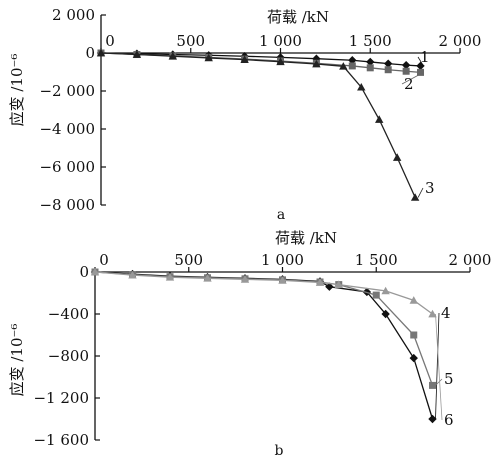 The height and width of the screenshot is (460, 504). Describe the element at coordinates (409, 84) in the screenshot. I see `series-label-2: 2` at that location.